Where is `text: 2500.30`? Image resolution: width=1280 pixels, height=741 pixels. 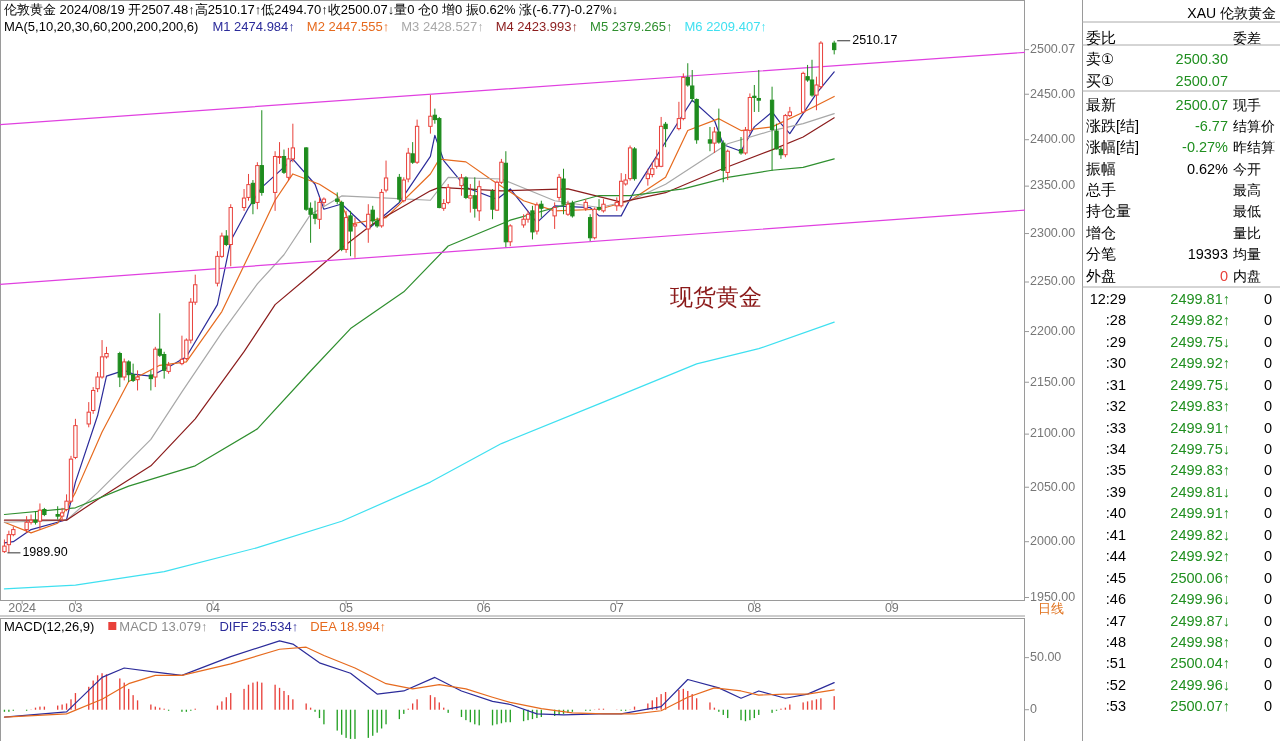
text: 2500.30 is located at coordinates (1201, 58).